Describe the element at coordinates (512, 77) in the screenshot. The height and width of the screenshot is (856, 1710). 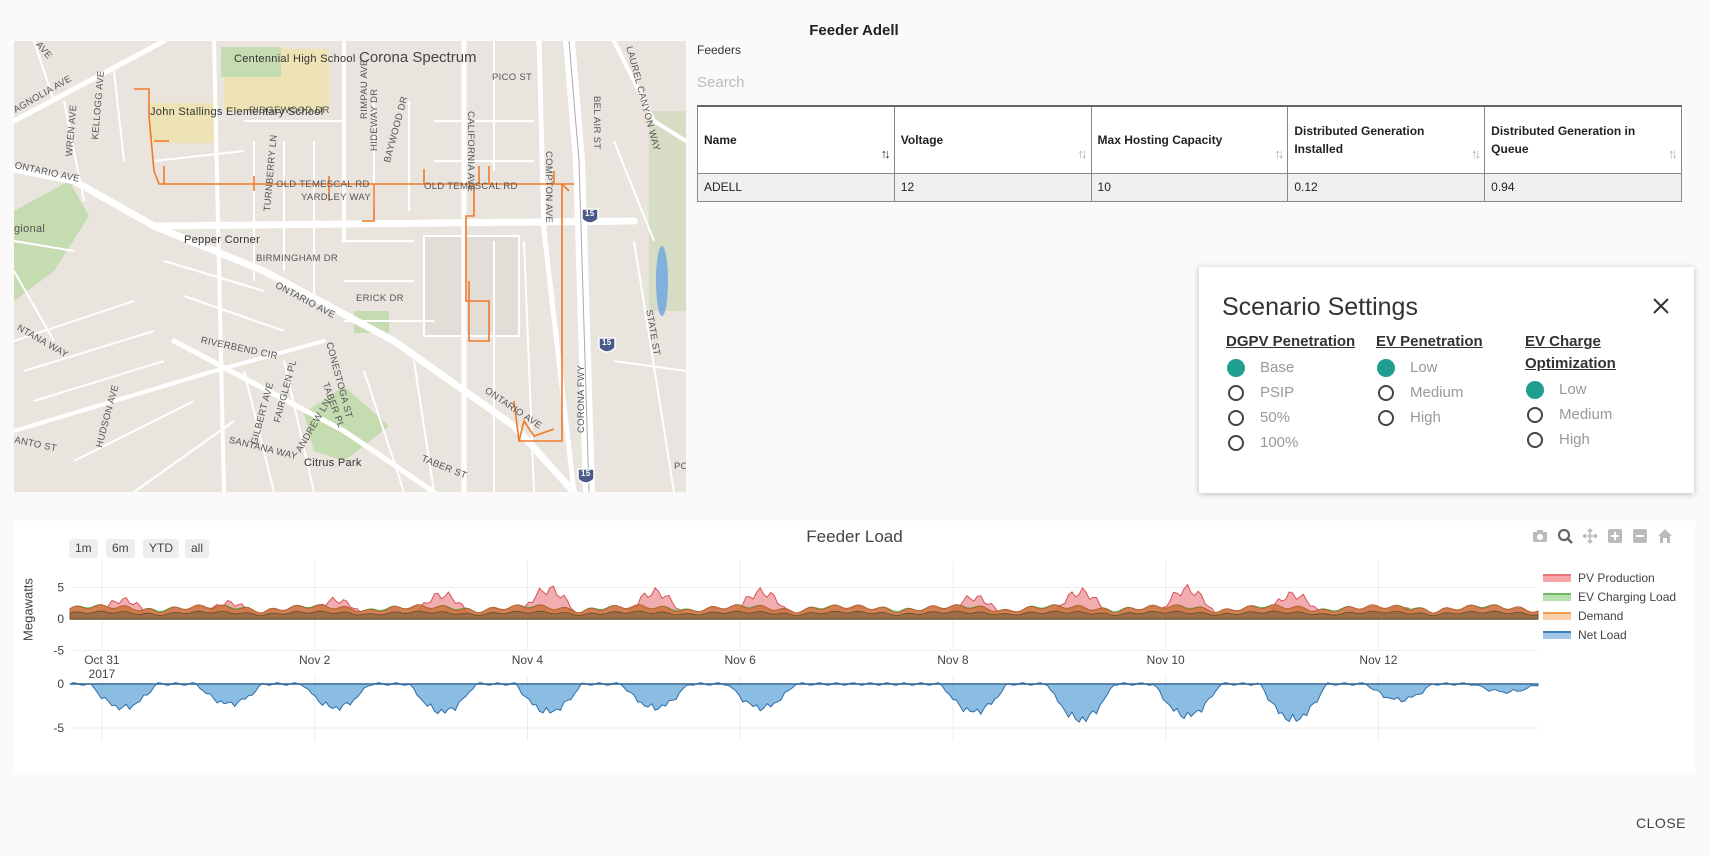
I see `map-label-pico: PICO ST` at that location.